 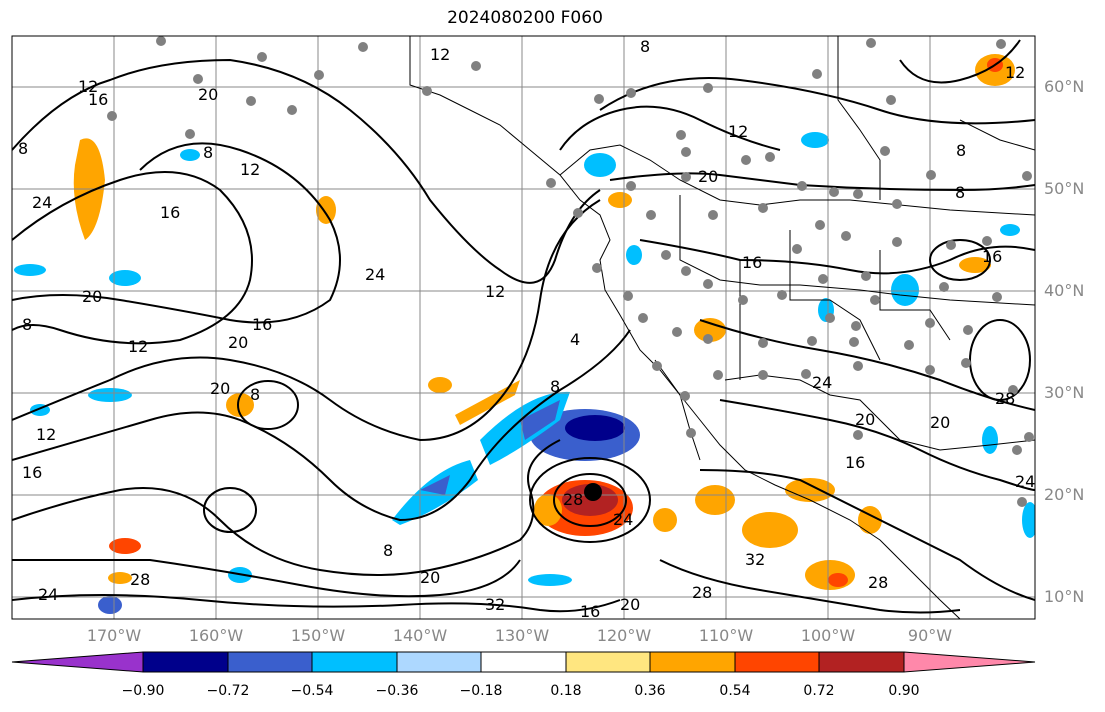 I want to click on colorbar-tick-label: 0.54, so click(x=735, y=691).